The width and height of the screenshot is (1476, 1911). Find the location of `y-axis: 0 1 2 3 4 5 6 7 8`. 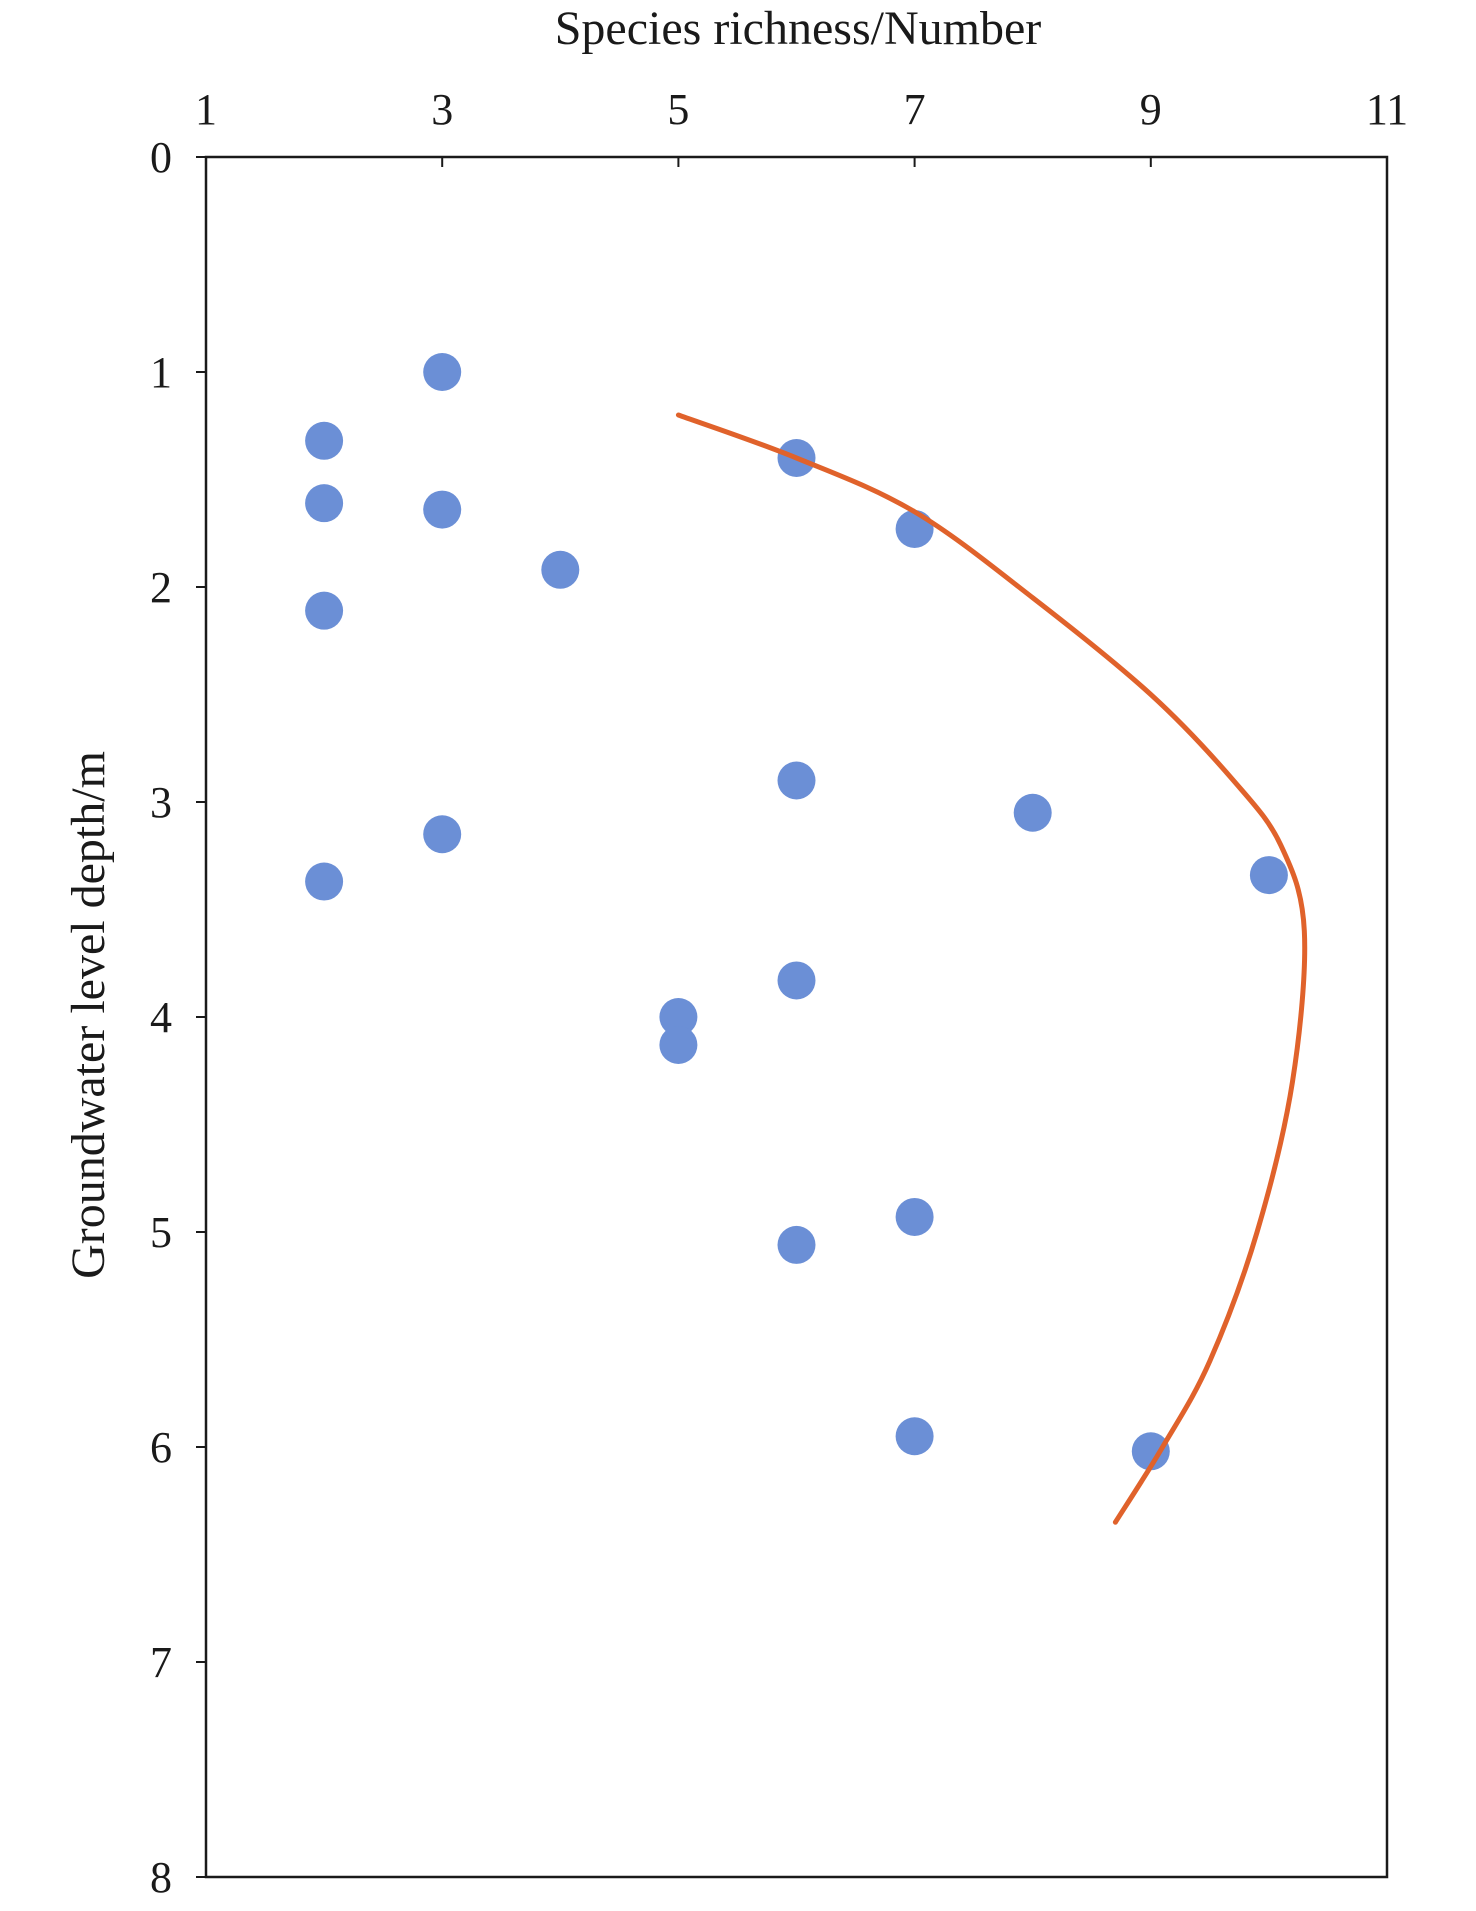

y-axis: 0 1 2 3 4 5 6 7 8 is located at coordinates (178, 1017).